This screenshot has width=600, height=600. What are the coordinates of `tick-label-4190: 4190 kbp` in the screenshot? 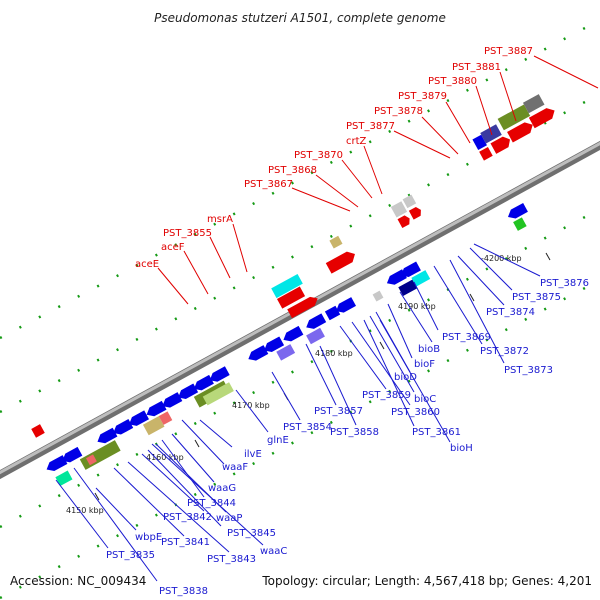 It's located at (417, 306).